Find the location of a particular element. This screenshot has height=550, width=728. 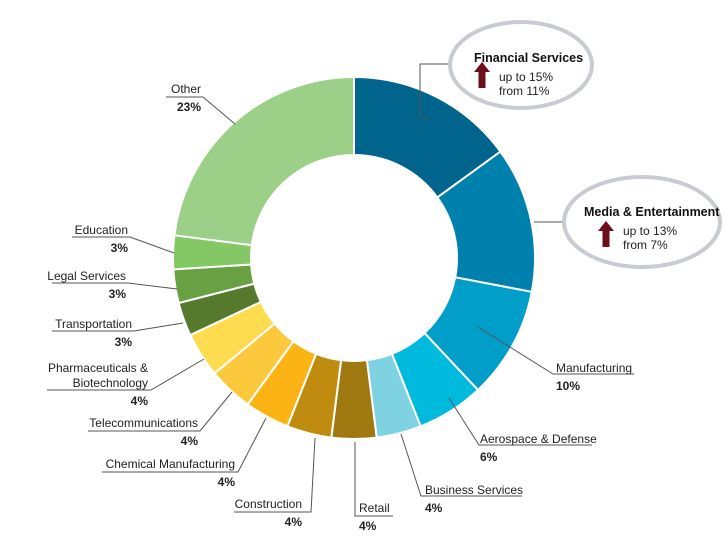

pct-telecommunications: 4% is located at coordinates (190, 441).